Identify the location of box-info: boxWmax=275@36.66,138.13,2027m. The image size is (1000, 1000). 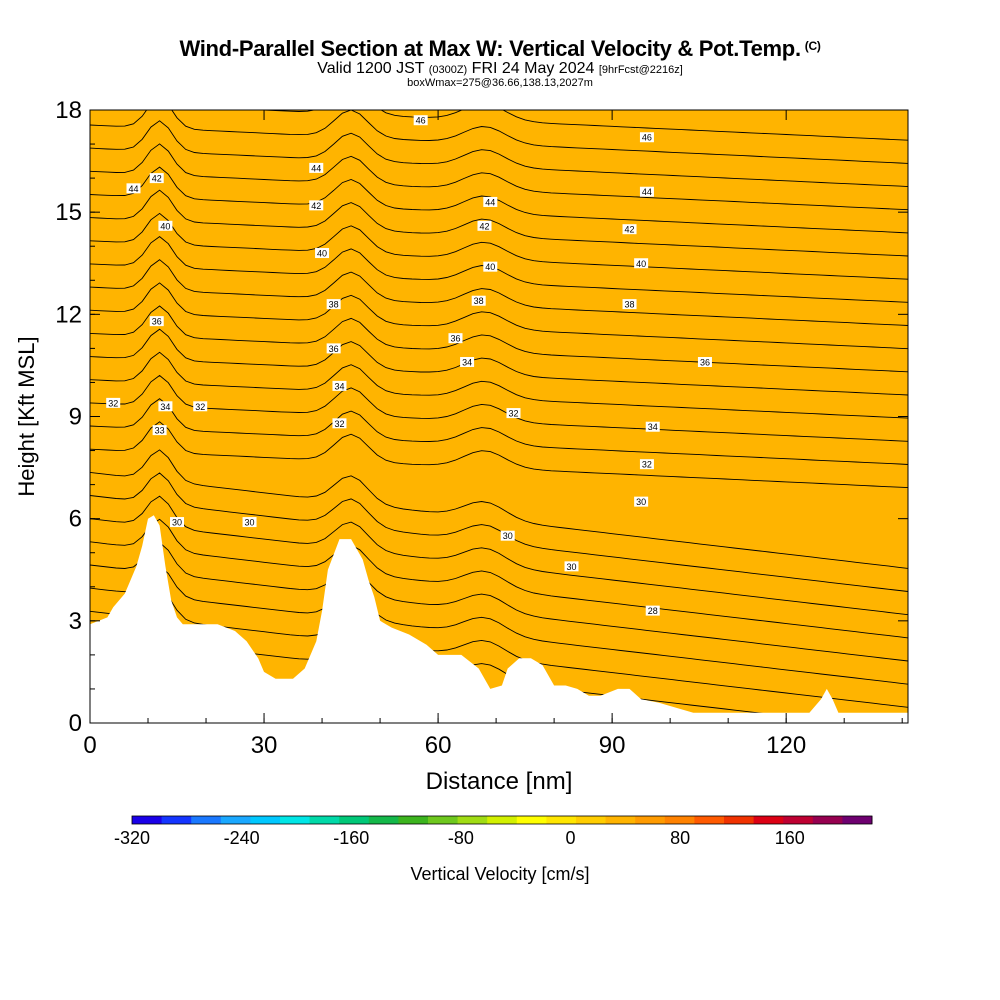
(500, 83).